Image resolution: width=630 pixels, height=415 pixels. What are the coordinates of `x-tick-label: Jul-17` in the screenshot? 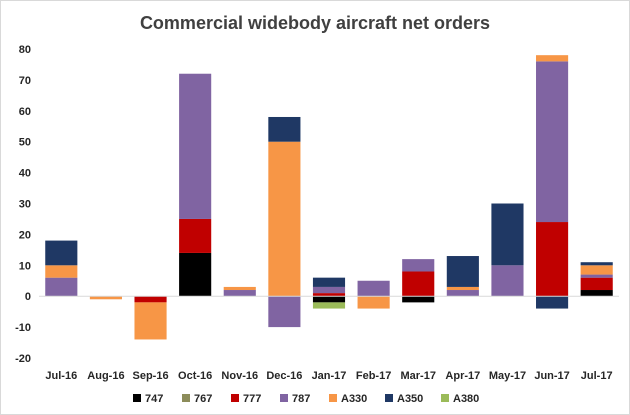 It's located at (597, 376).